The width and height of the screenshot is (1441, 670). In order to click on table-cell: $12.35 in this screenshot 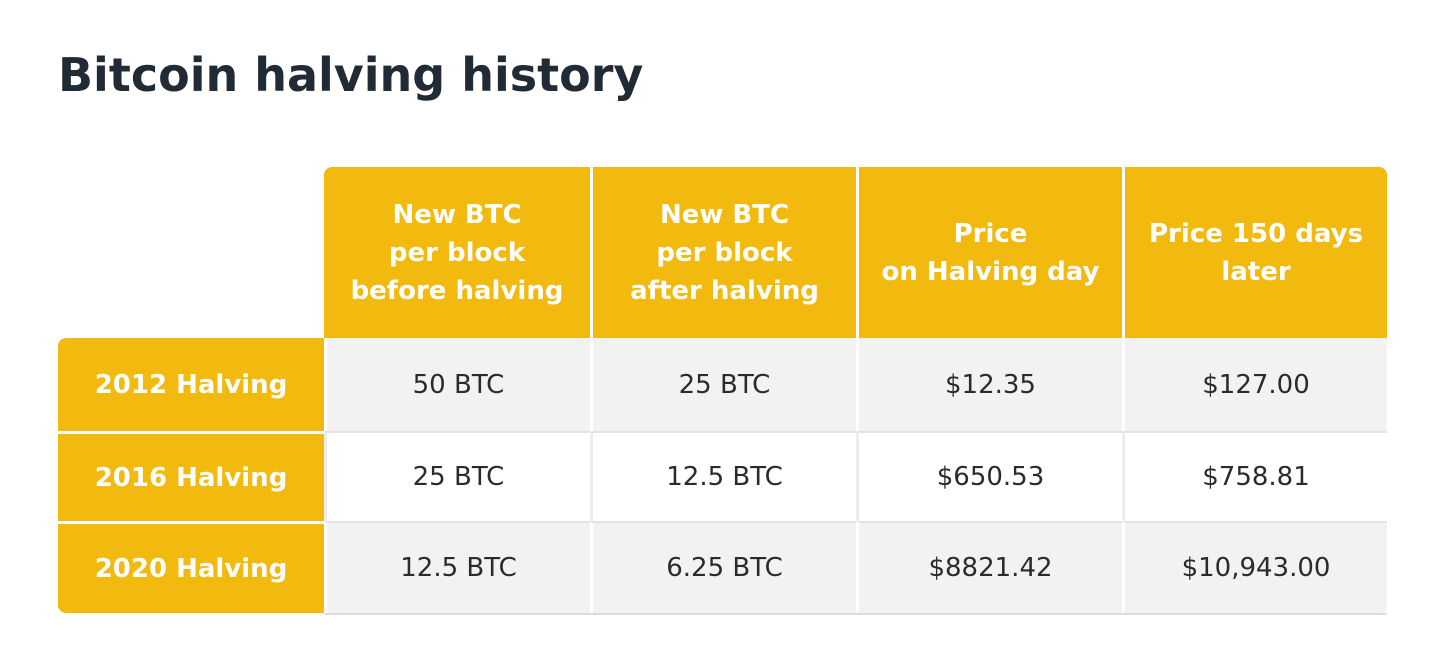, I will do `click(989, 384)`.